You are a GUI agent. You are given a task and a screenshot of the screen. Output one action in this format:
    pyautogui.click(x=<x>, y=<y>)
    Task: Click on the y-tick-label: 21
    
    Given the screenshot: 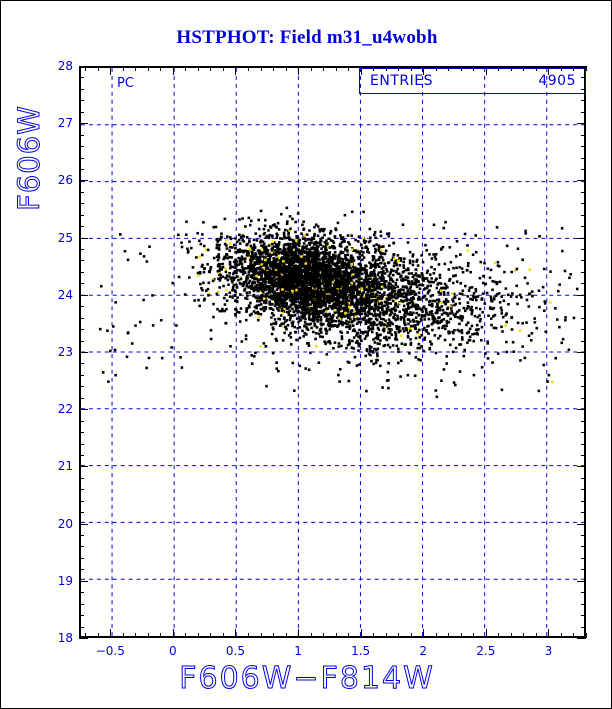 What is the action you would take?
    pyautogui.click(x=65, y=466)
    